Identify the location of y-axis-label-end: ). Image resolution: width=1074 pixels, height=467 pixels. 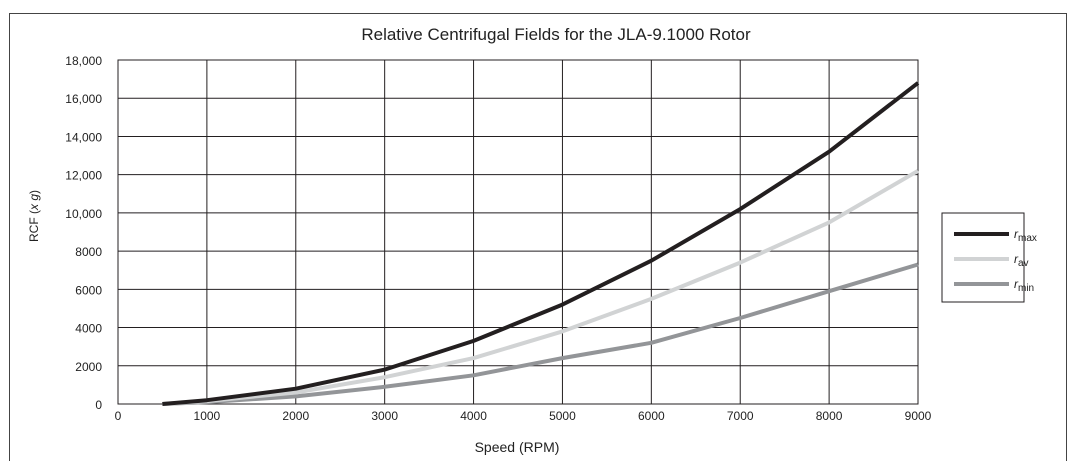
(34, 192).